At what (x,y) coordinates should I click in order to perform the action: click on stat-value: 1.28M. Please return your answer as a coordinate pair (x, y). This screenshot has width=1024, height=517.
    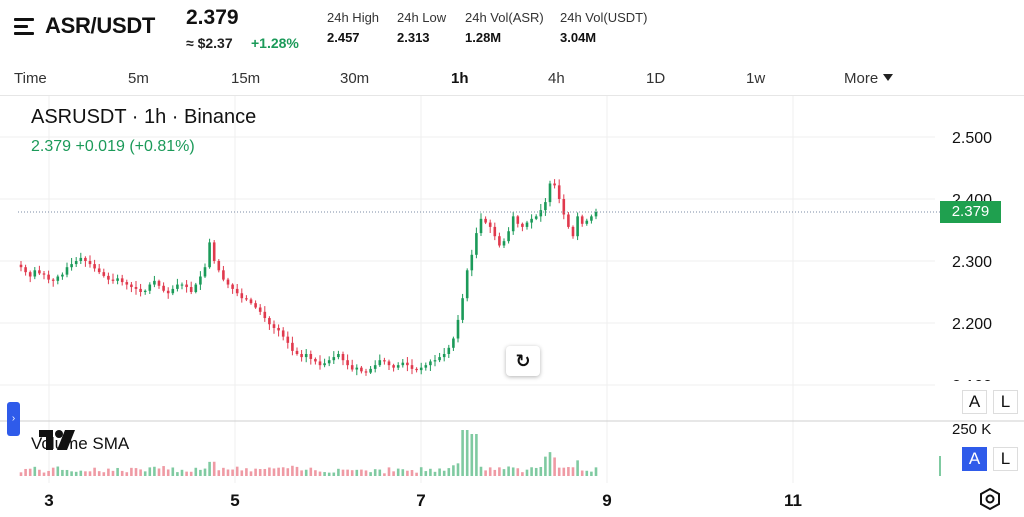
    Looking at the image, I should click on (483, 37).